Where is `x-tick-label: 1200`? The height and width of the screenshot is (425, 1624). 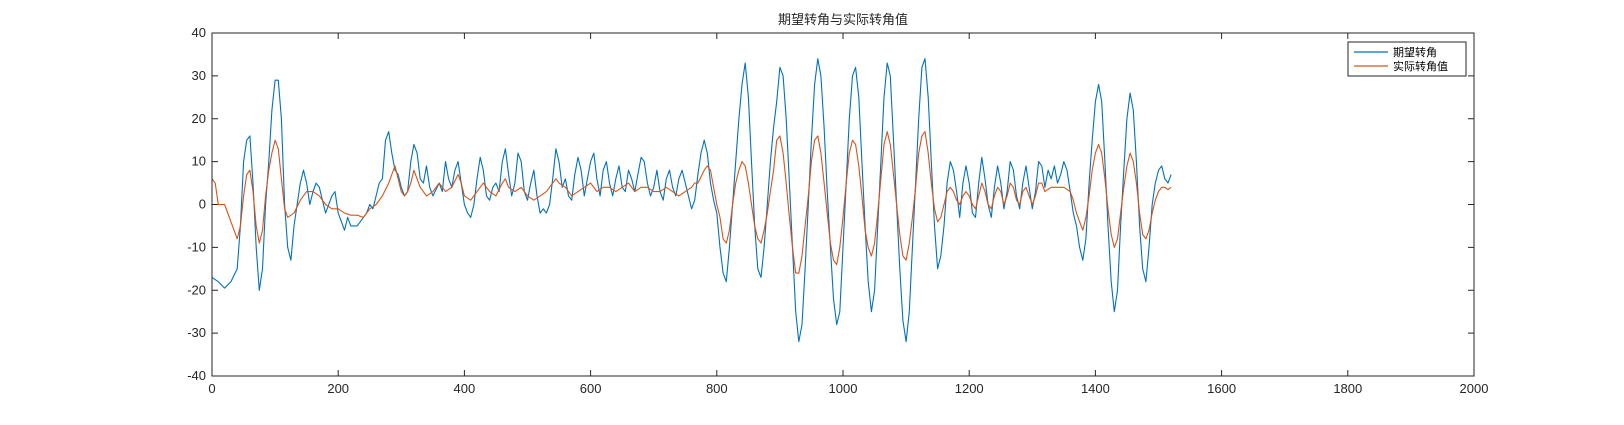 x-tick-label: 1200 is located at coordinates (969, 388).